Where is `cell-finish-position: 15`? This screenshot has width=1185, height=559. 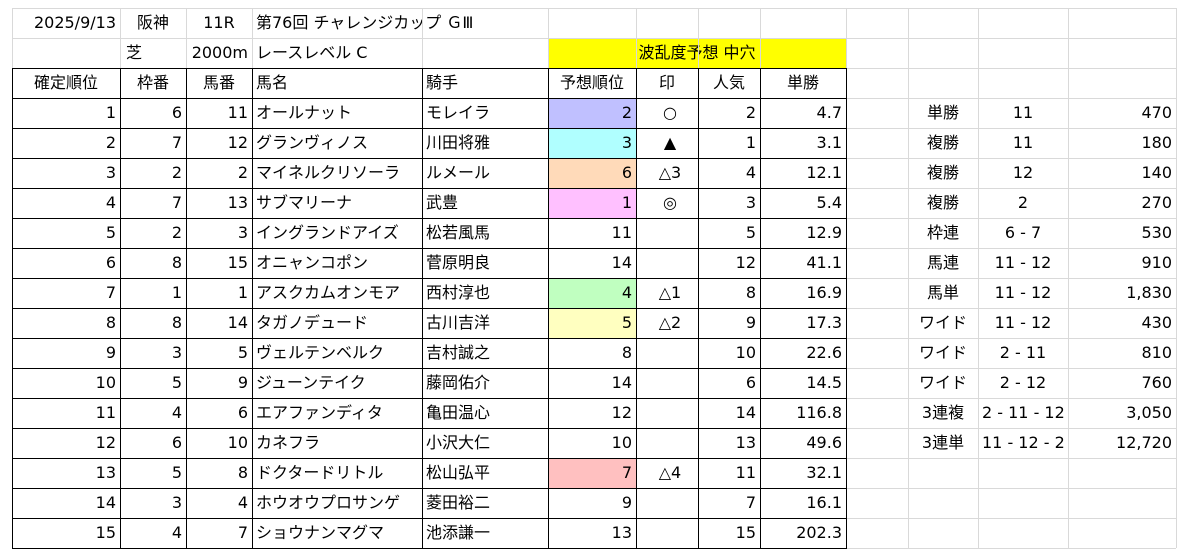 cell-finish-position: 15 is located at coordinates (105, 532).